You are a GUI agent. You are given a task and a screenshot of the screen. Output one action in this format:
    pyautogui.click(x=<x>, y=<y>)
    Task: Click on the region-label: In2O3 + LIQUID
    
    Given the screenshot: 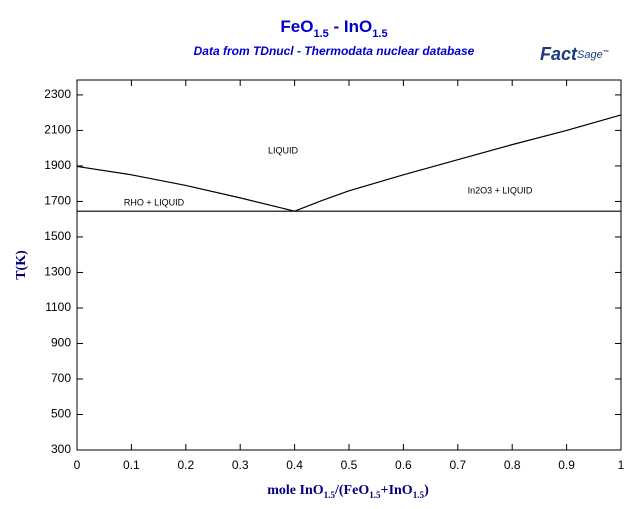 What is the action you would take?
    pyautogui.click(x=500, y=190)
    